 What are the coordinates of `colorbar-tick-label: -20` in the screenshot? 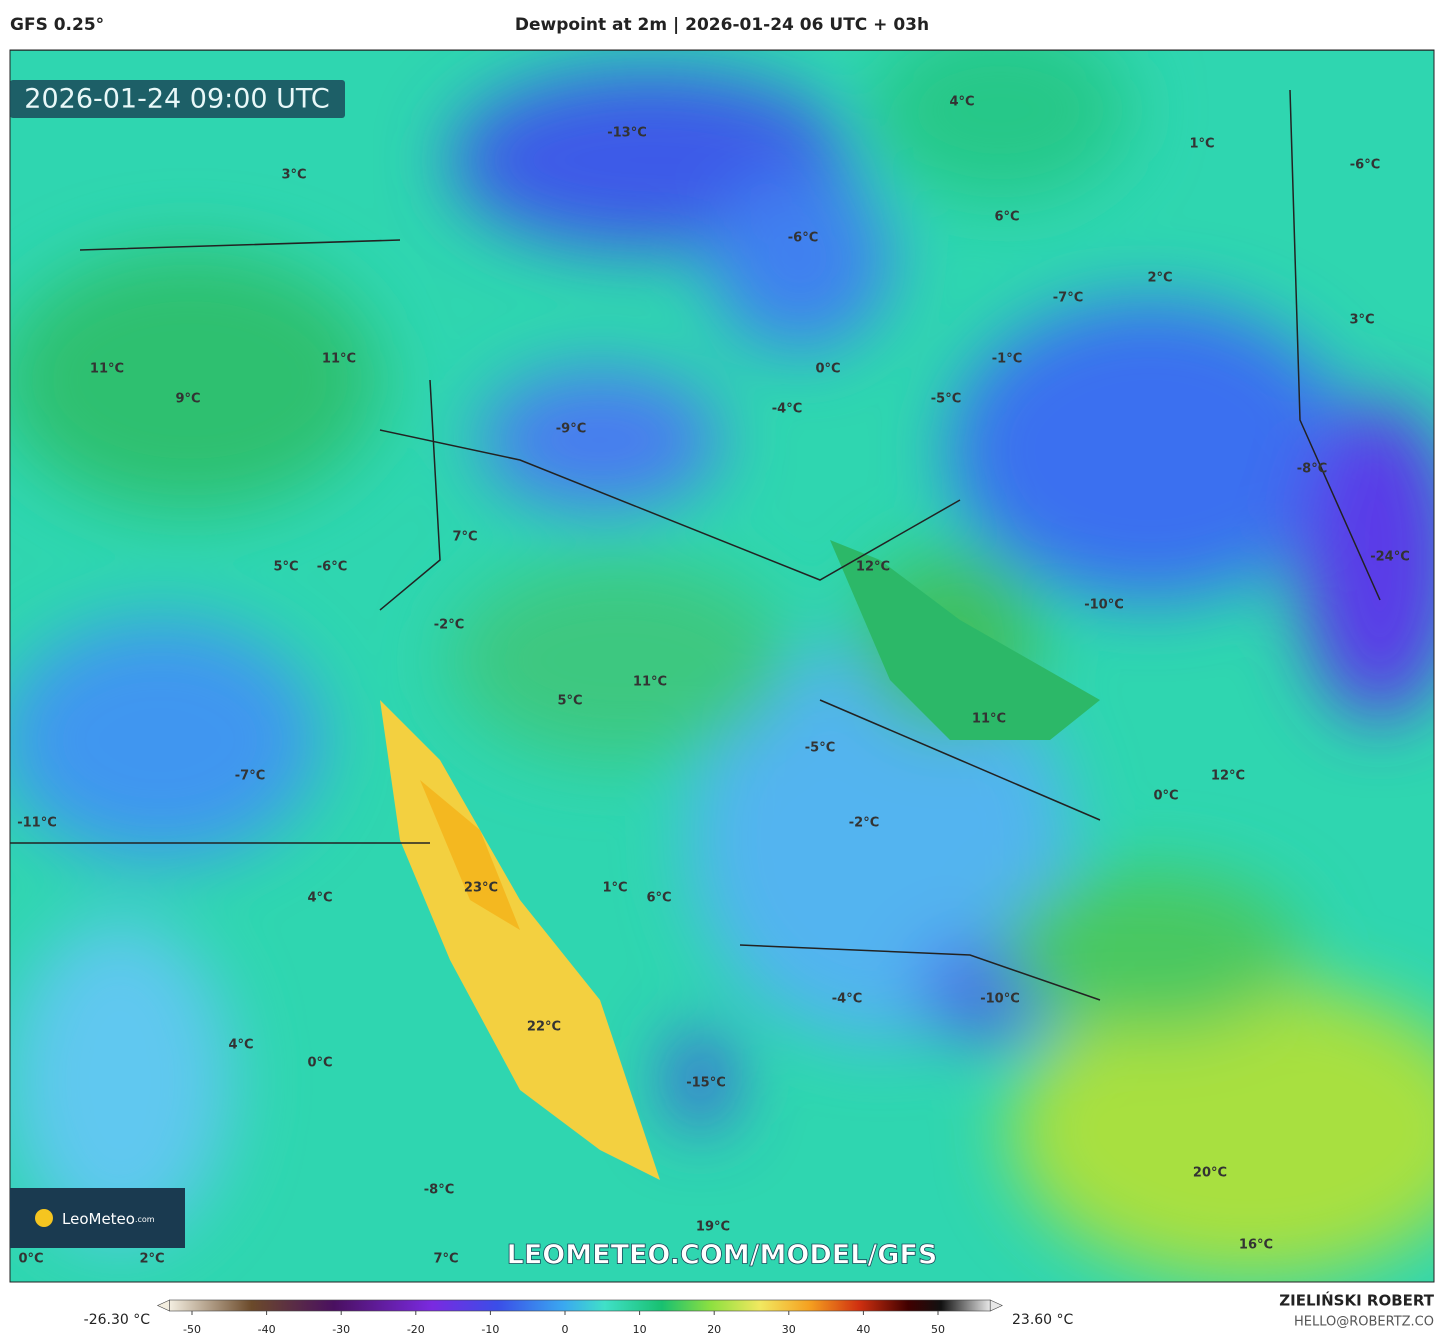 It's located at (416, 1329).